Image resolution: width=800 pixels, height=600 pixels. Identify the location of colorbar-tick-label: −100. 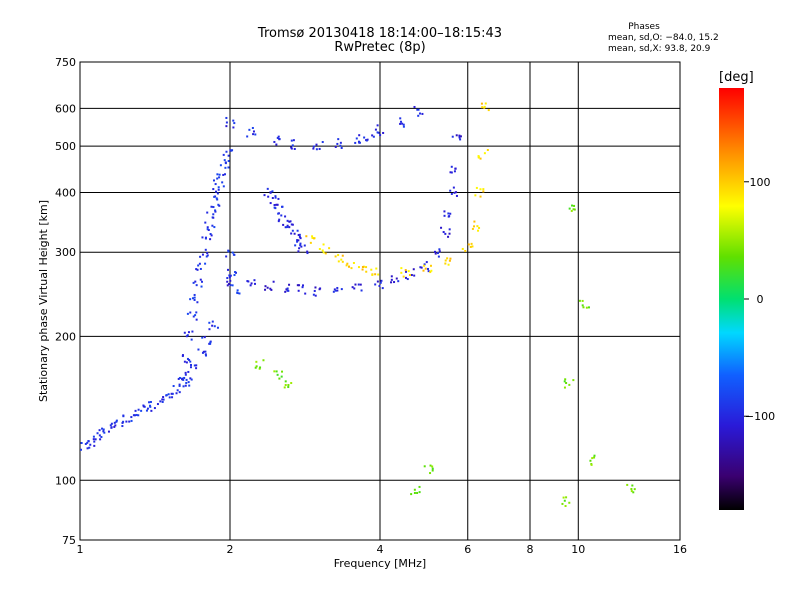
(760, 416).